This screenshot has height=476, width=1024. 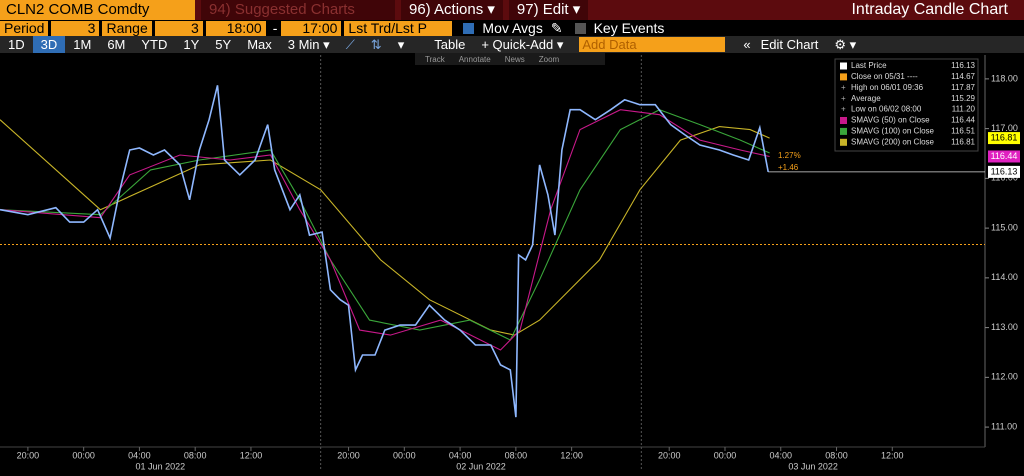 What do you see at coordinates (49, 44) in the screenshot?
I see `range-button: 3D` at bounding box center [49, 44].